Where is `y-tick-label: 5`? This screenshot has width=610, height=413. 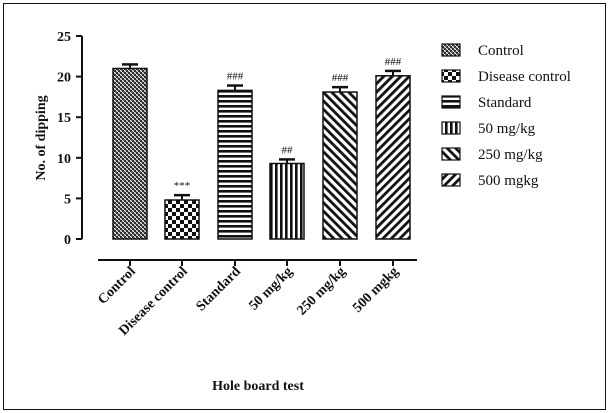 y-tick-label: 5 is located at coordinates (67, 199).